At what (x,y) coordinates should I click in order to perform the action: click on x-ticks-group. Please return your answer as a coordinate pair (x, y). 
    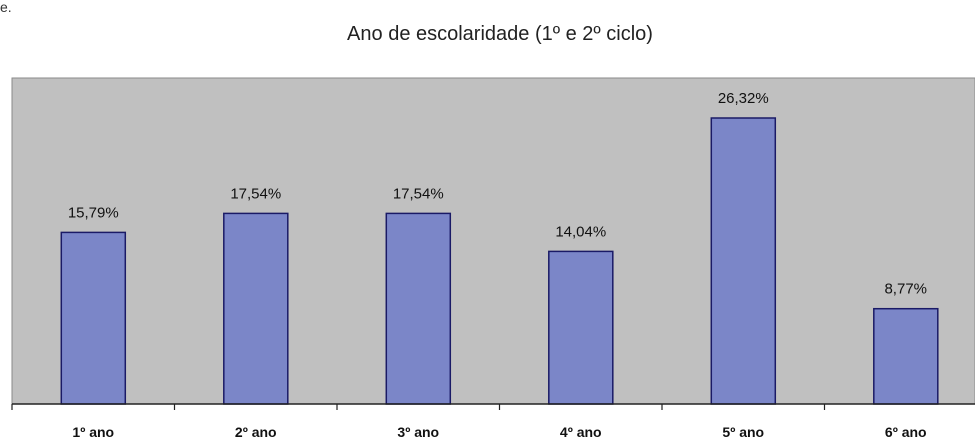
    Looking at the image, I should click on (418, 407).